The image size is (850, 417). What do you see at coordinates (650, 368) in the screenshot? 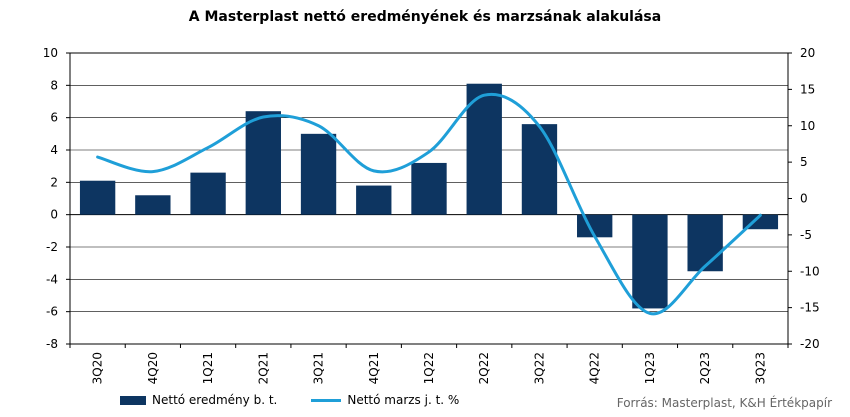
I see `x-tick-label: 1Q23` at bounding box center [650, 368].